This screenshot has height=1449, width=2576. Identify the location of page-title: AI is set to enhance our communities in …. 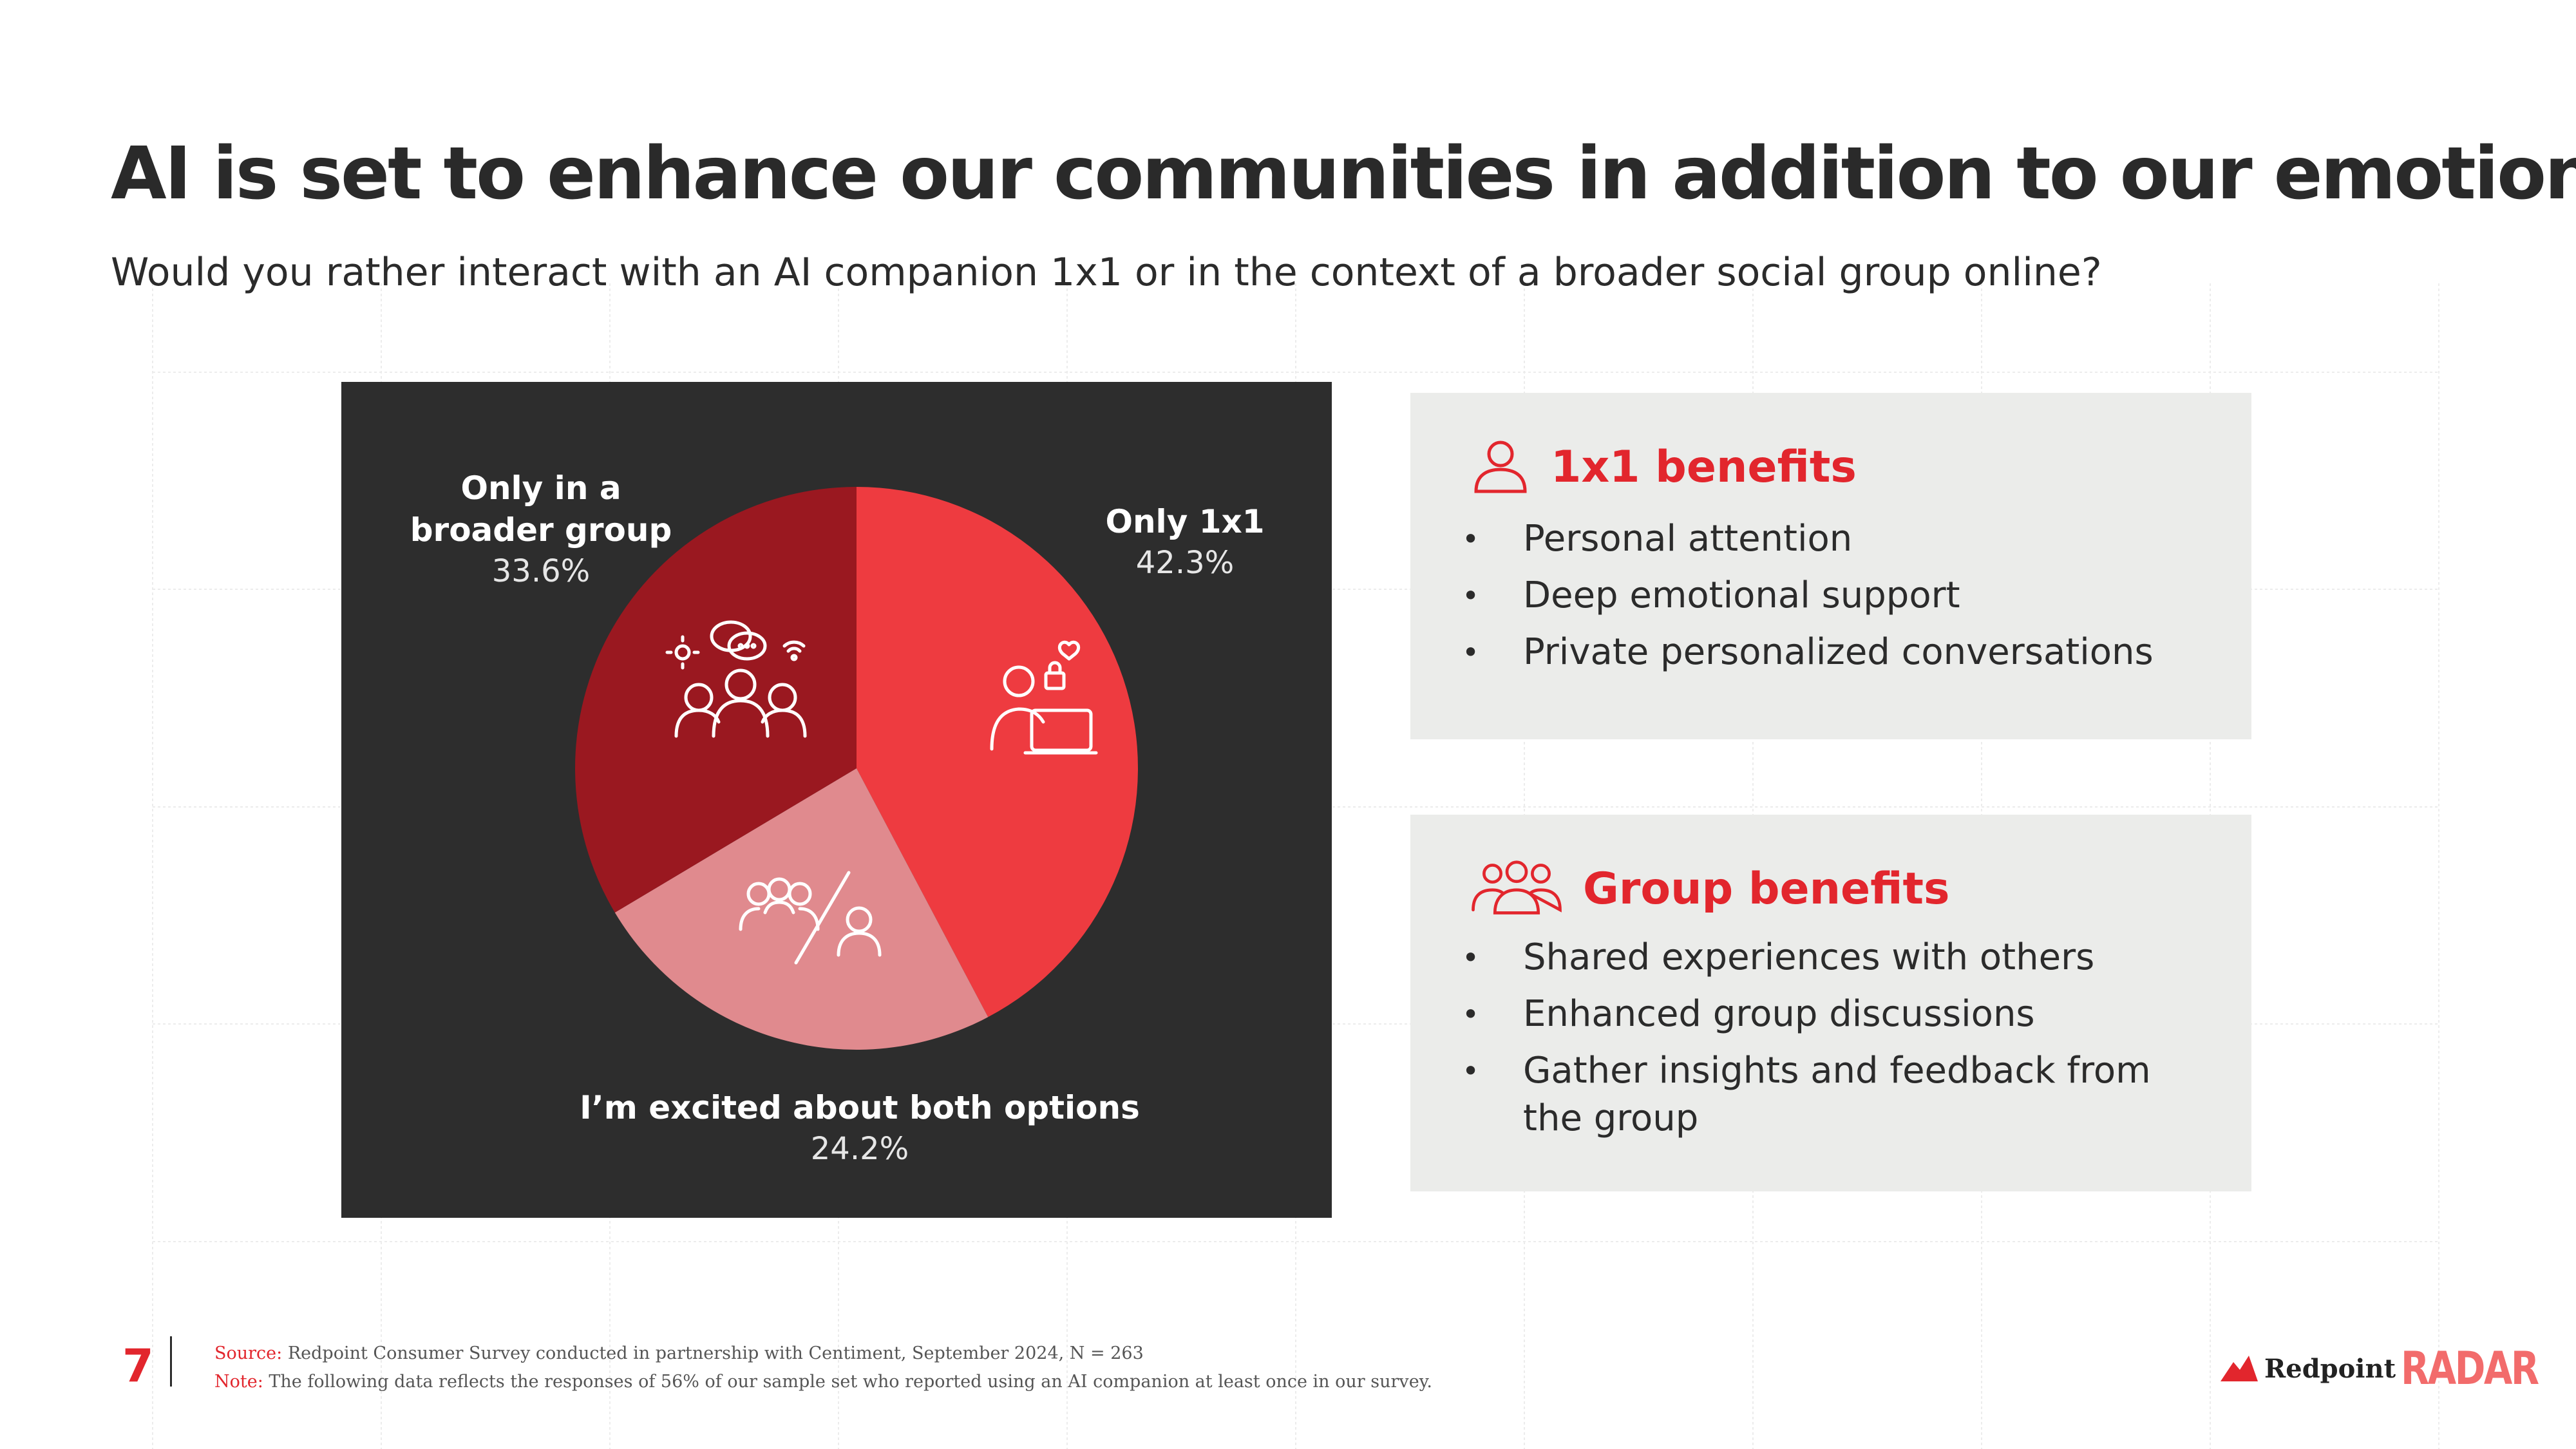
(1343, 174).